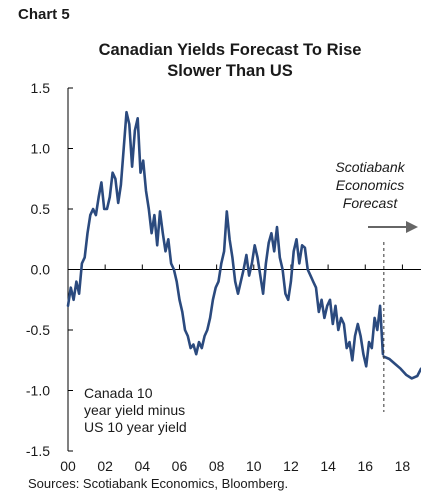  What do you see at coordinates (41, 149) in the screenshot?
I see `y-tick-label: 1.0` at bounding box center [41, 149].